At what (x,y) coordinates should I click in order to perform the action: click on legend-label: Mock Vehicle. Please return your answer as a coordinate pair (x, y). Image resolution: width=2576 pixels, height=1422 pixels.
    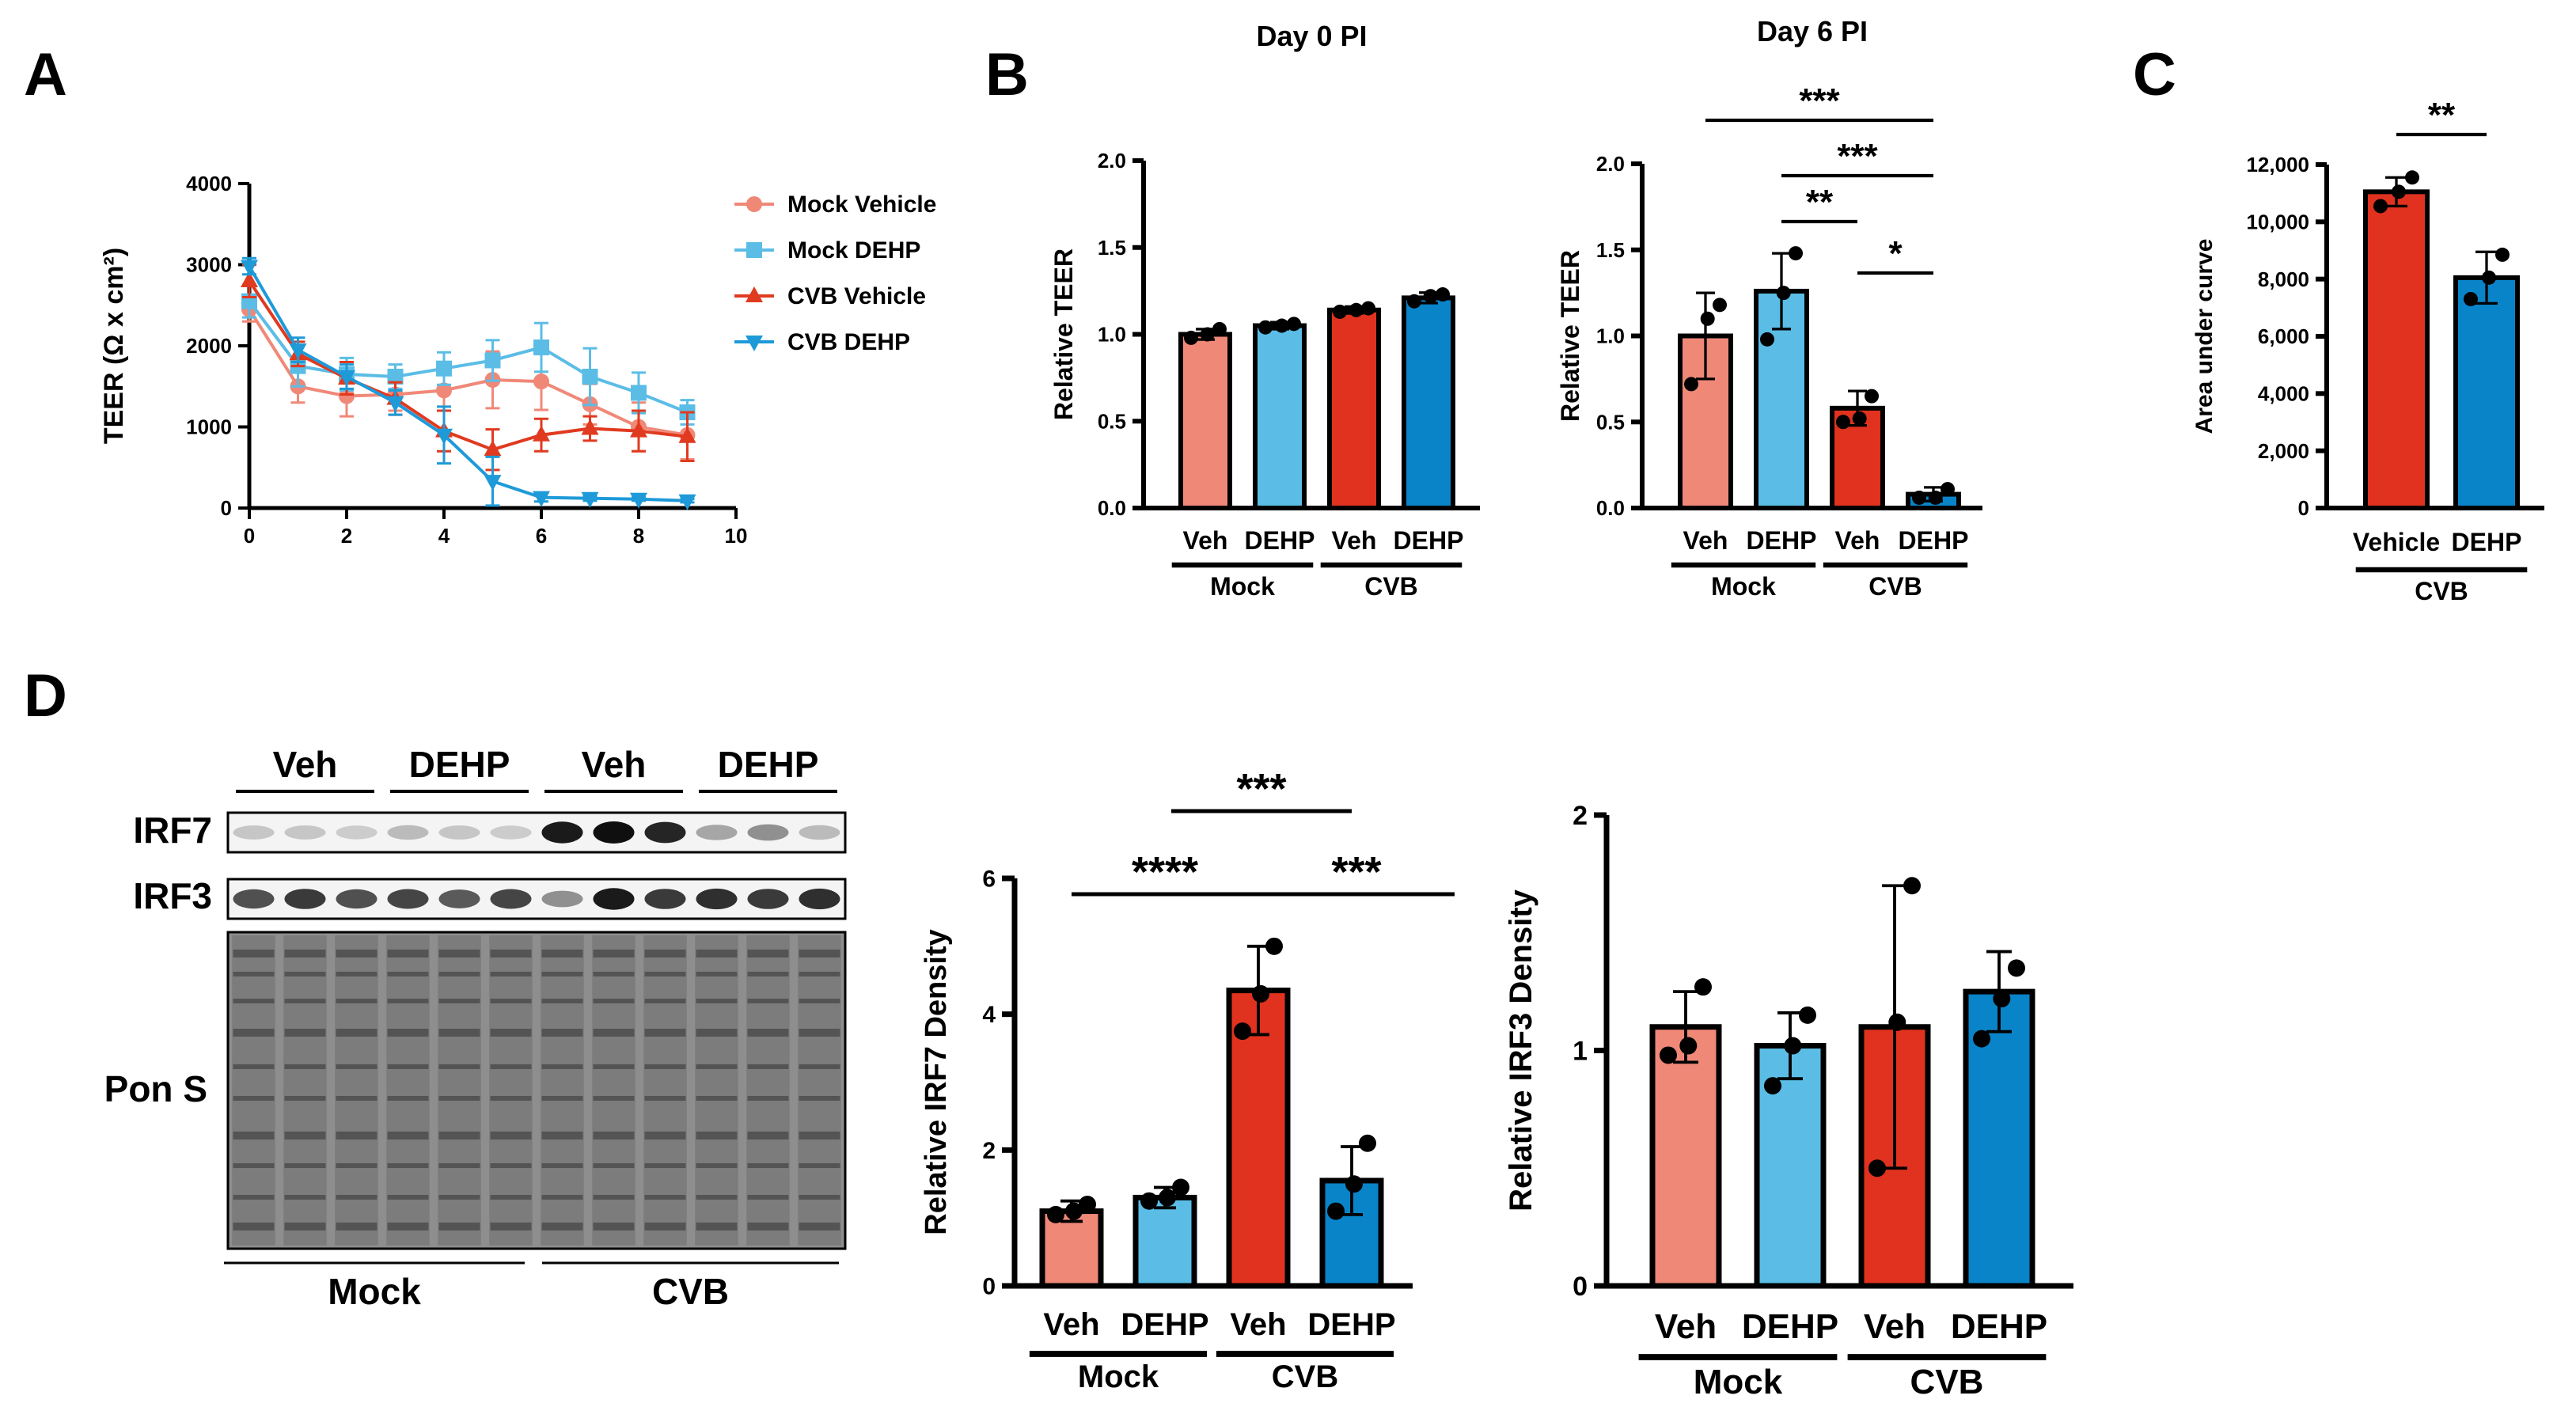
    Looking at the image, I should click on (861, 204).